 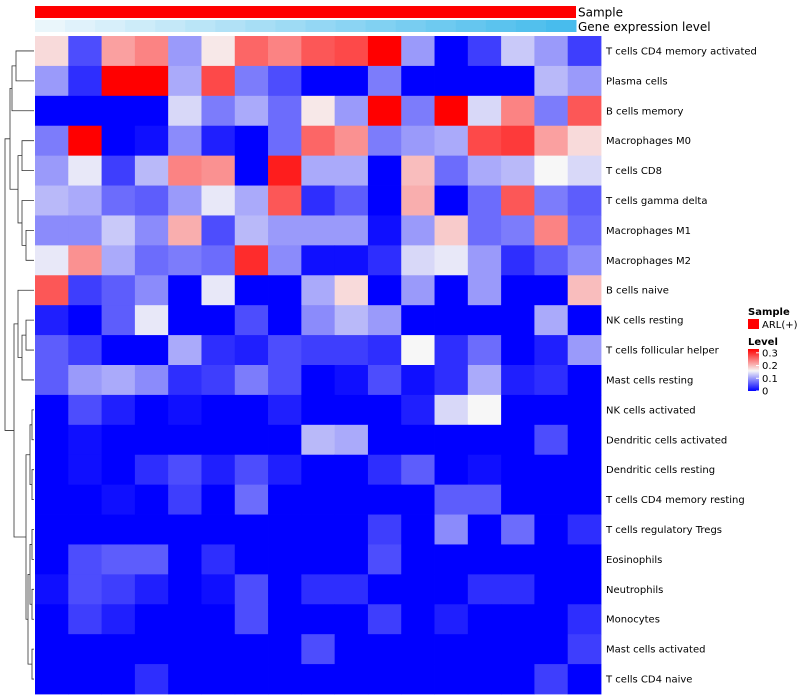 I want to click on row-label: Eosinophils, so click(x=634, y=560).